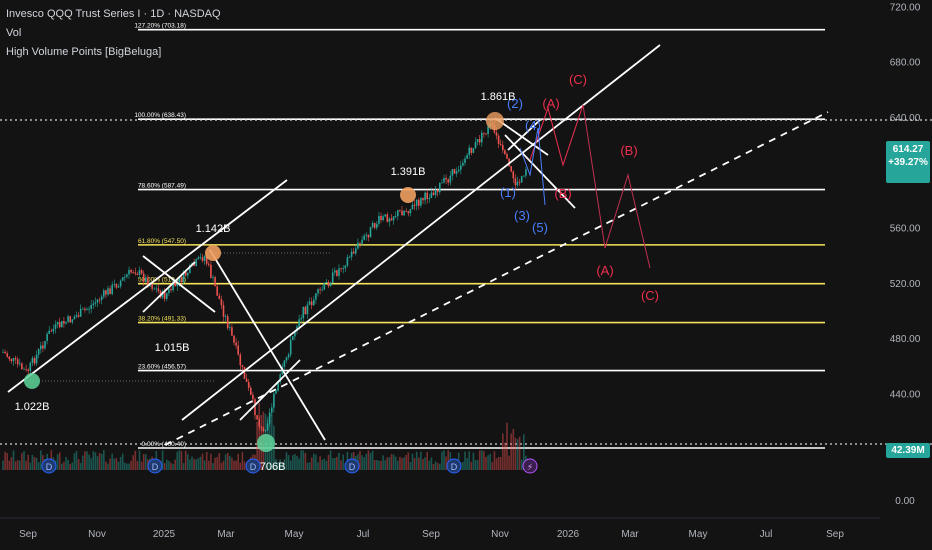 This screenshot has height=550, width=932. I want to click on hv-point-label: 1.015B, so click(172, 348).